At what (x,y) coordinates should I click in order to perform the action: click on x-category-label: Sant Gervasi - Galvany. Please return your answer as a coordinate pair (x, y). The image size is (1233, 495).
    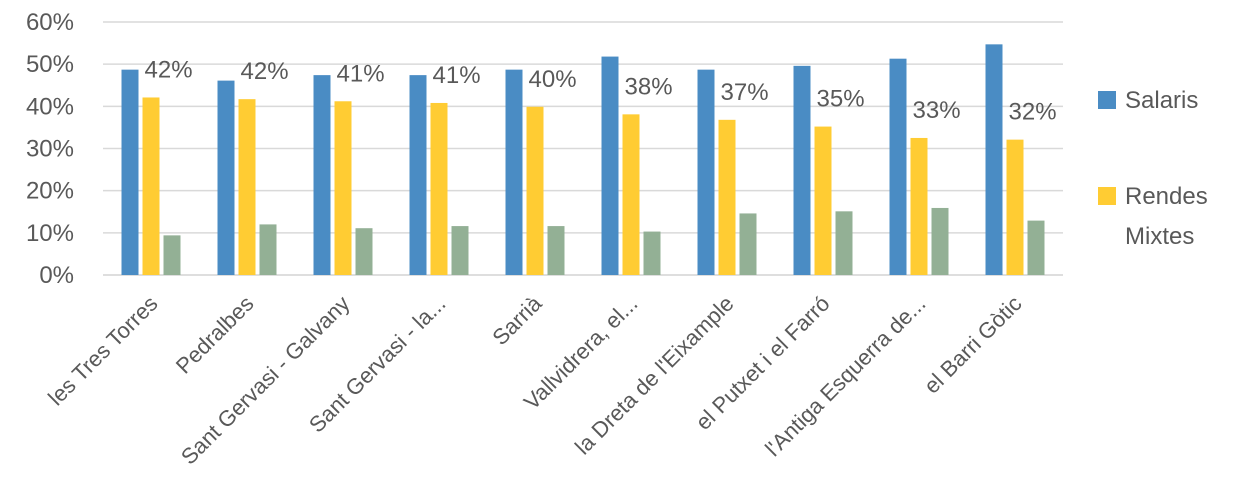
    Looking at the image, I should click on (265, 380).